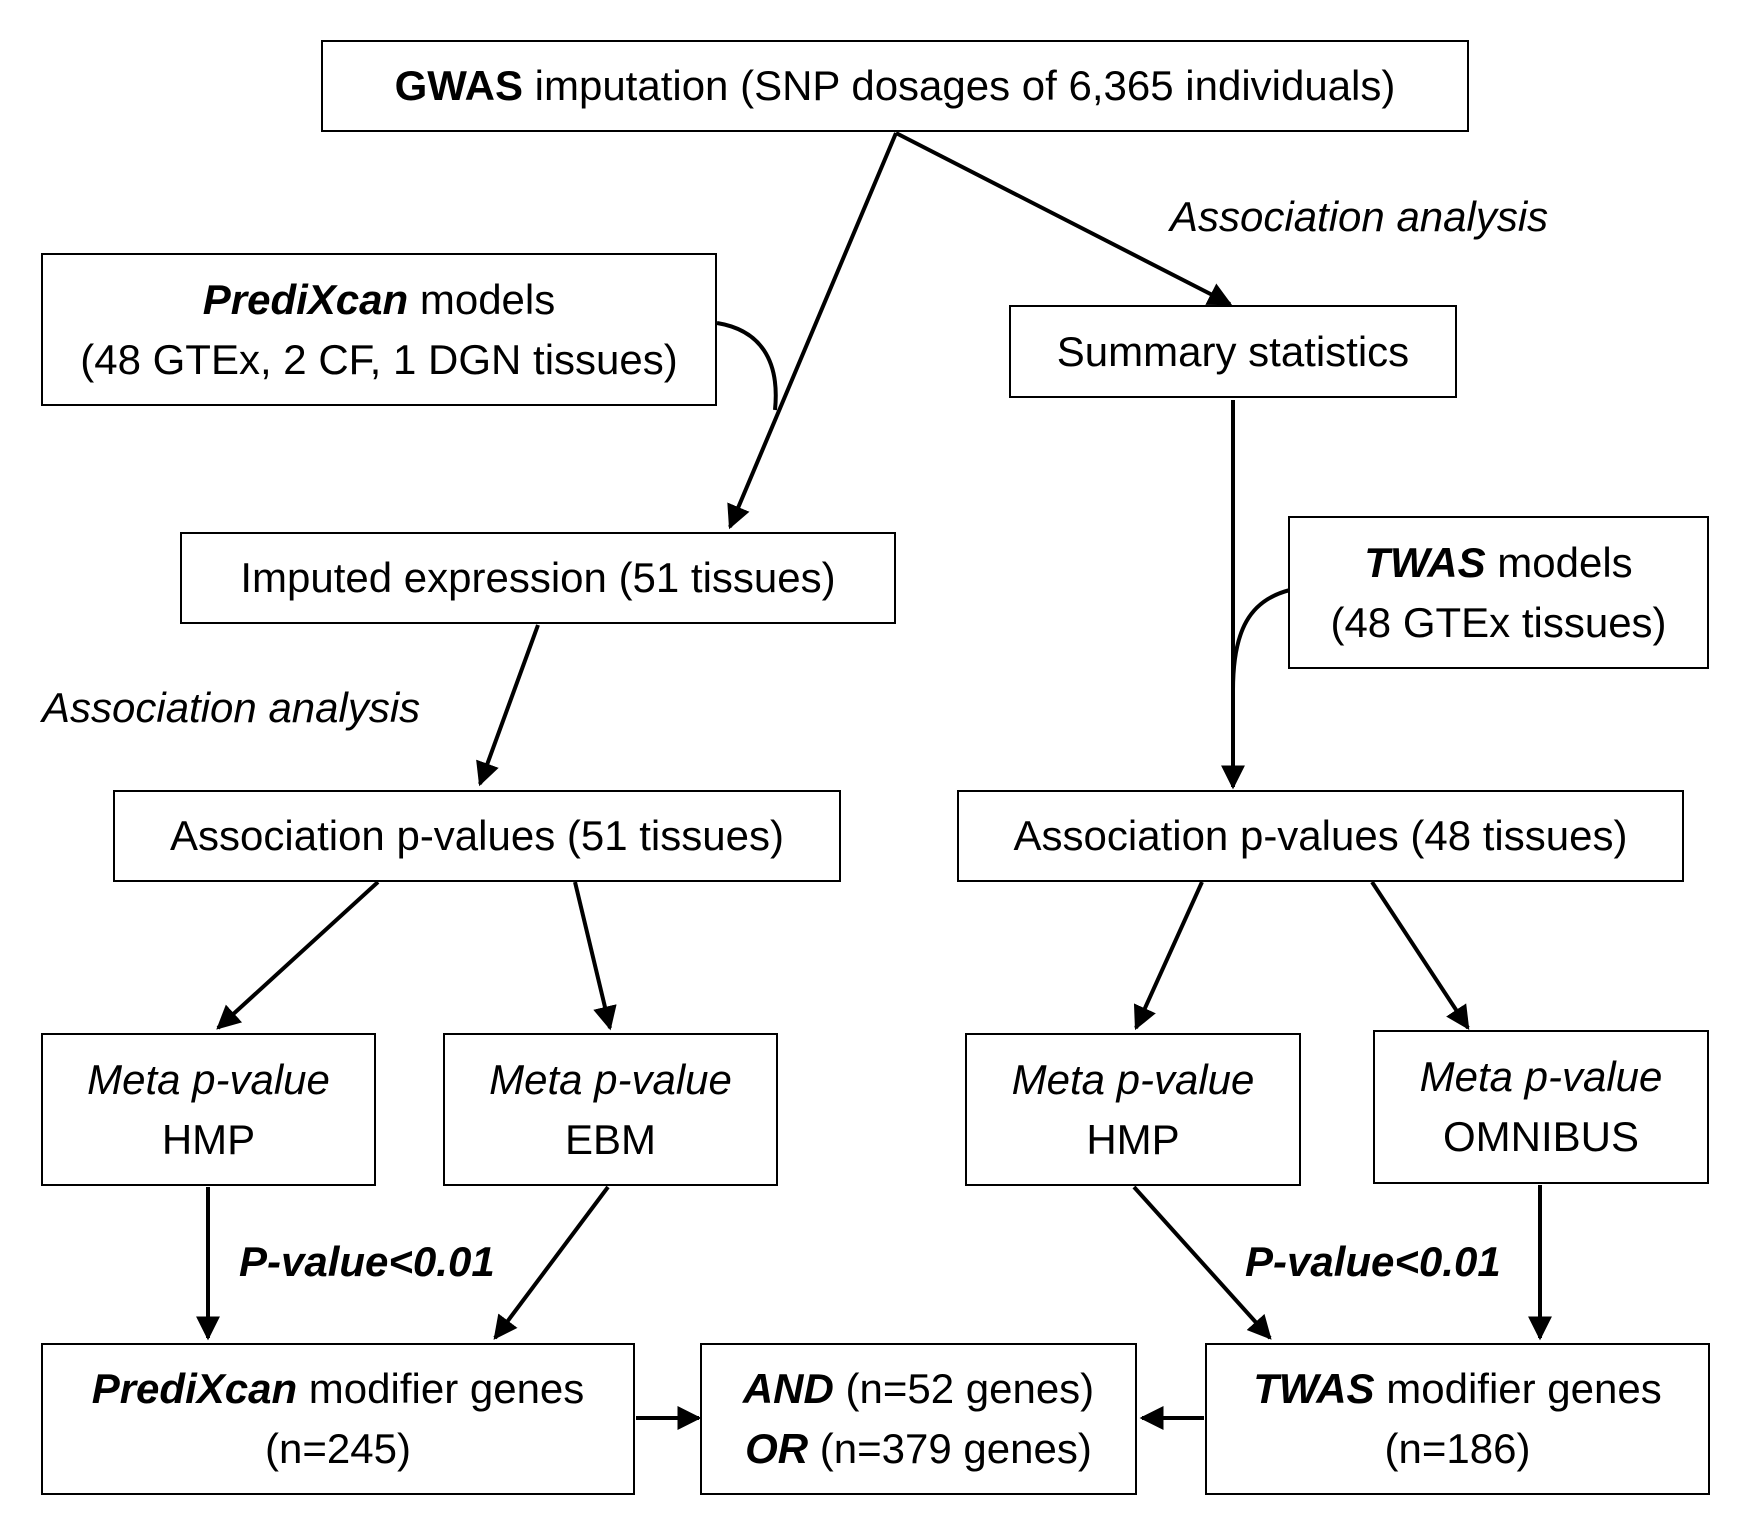 The image size is (1740, 1525). Describe the element at coordinates (1359, 216) in the screenshot. I see `association-analysis-label-right: Association analysis` at that location.